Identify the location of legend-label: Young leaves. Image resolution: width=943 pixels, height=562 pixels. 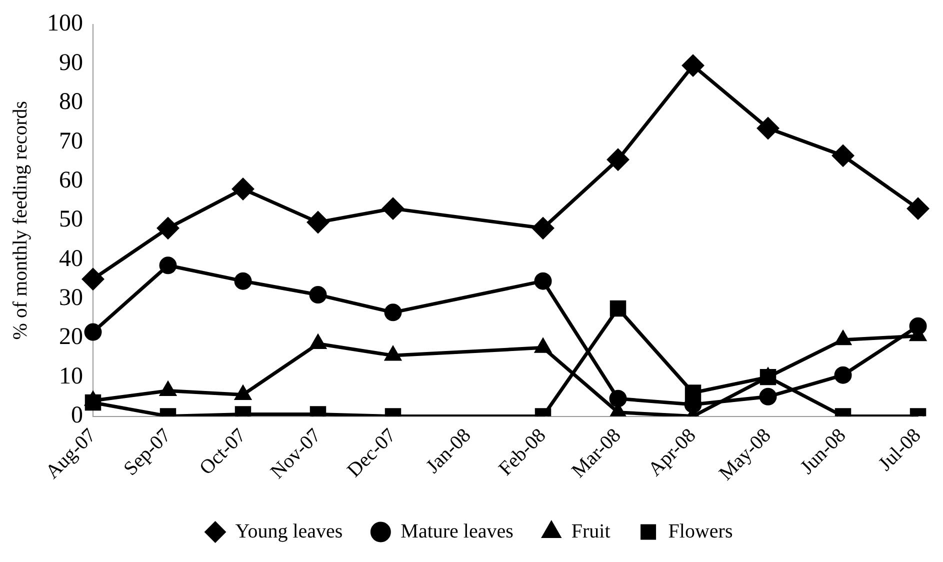
(289, 531).